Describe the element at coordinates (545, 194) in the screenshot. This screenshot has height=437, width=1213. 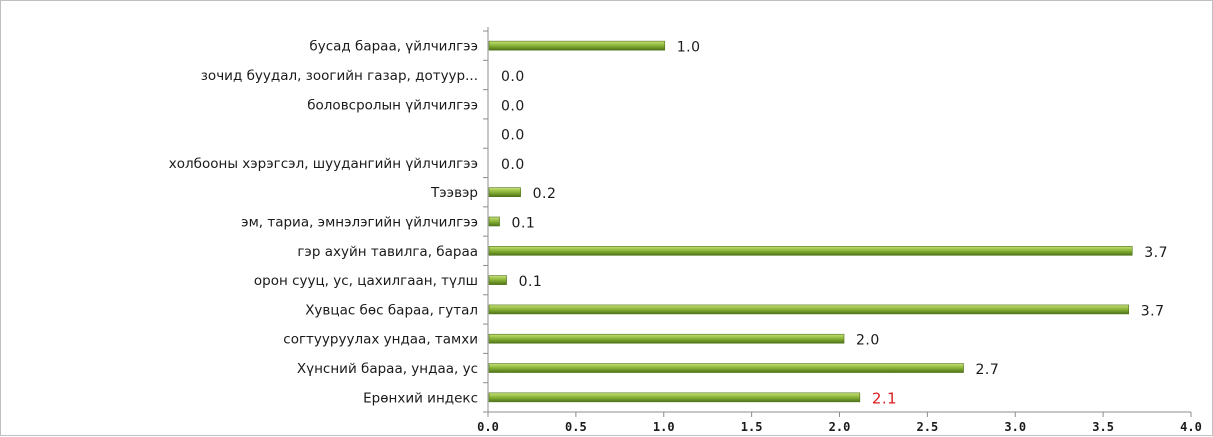
I see `data-label: 0.2` at that location.